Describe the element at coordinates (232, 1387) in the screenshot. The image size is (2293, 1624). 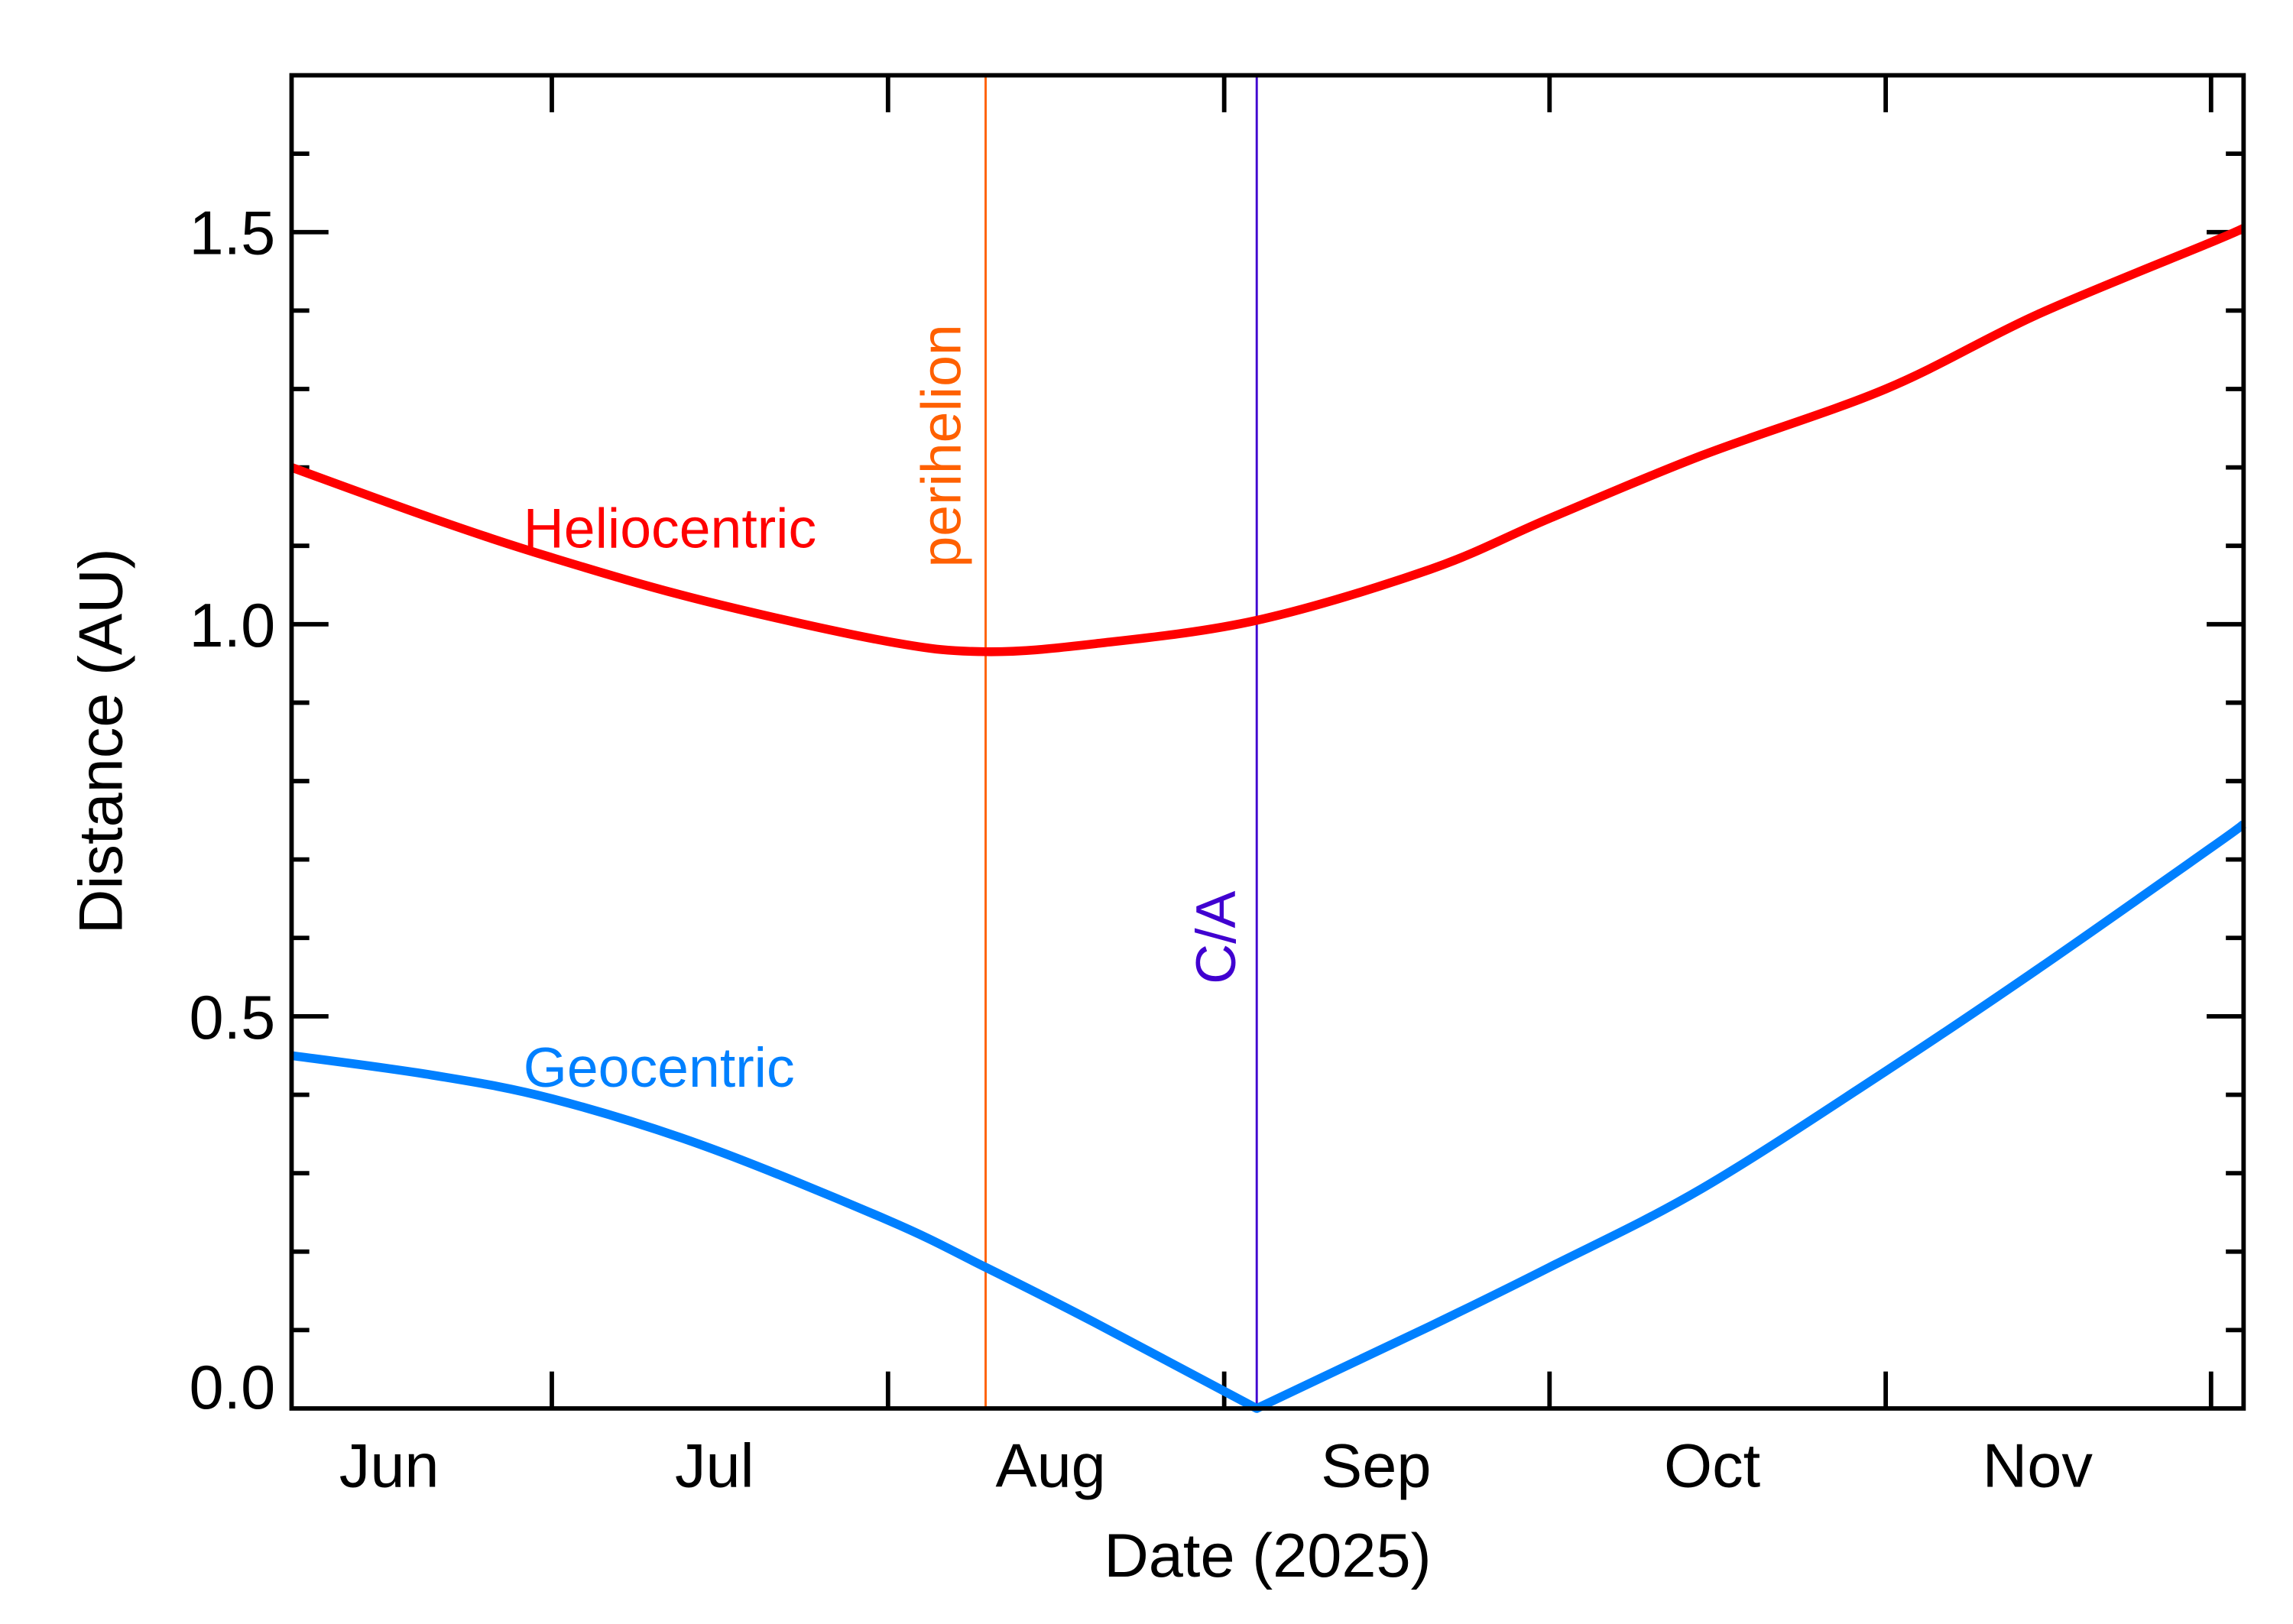
I see `y-tick-label: 0.0` at that location.